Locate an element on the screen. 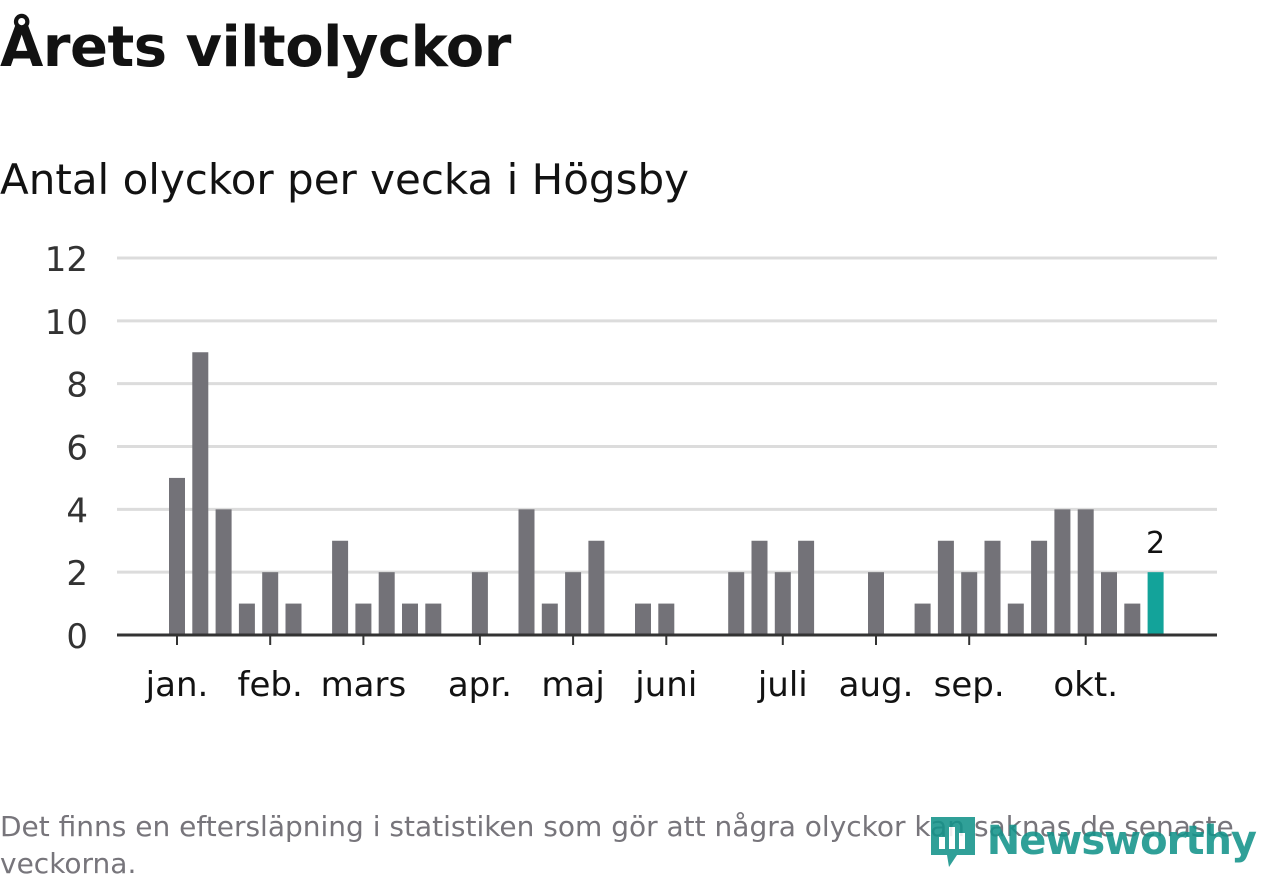 This screenshot has height=882, width=1262. y-tick-label: 10 is located at coordinates (66, 323).